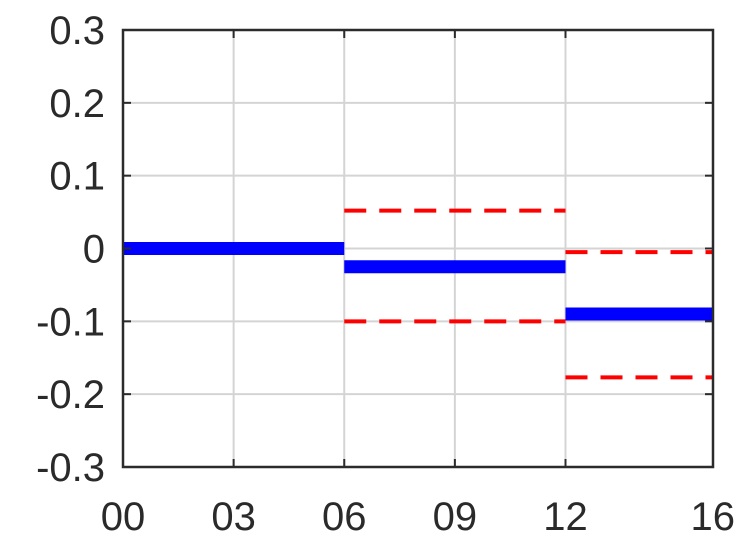 Image resolution: width=743 pixels, height=543 pixels. I want to click on x-tick-label: 03, so click(233, 517).